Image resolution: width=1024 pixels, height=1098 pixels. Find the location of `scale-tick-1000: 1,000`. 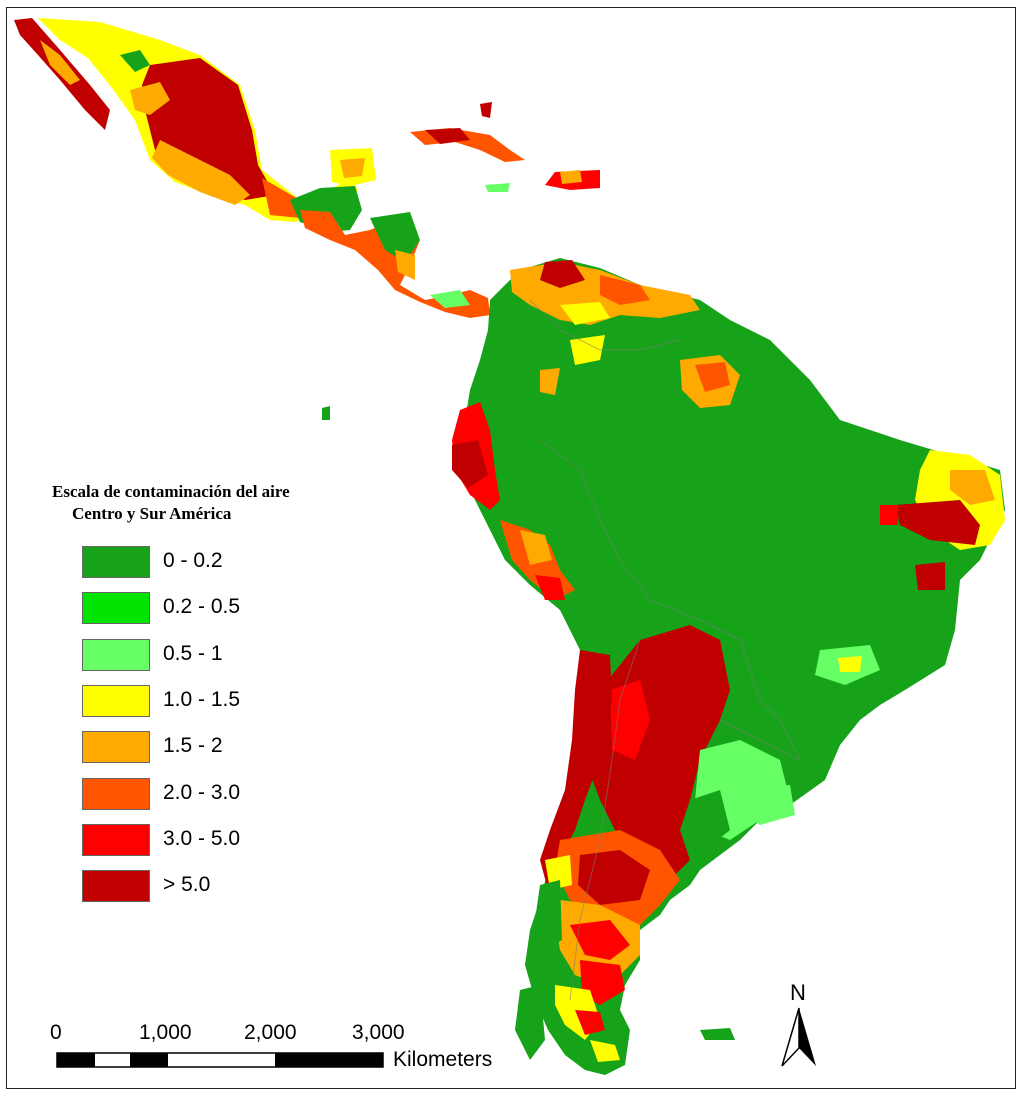

scale-tick-1000: 1,000 is located at coordinates (165, 1032).